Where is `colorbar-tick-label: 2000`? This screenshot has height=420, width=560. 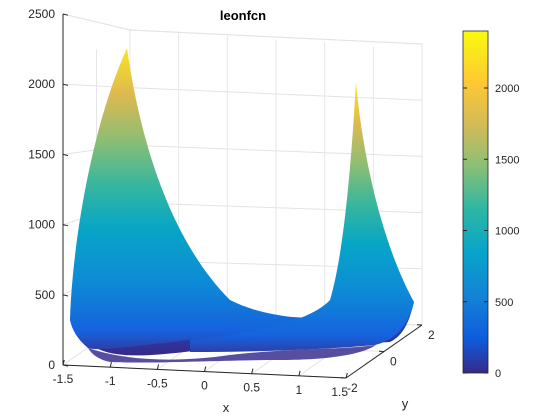
colorbar-tick-label: 2000 is located at coordinates (507, 89).